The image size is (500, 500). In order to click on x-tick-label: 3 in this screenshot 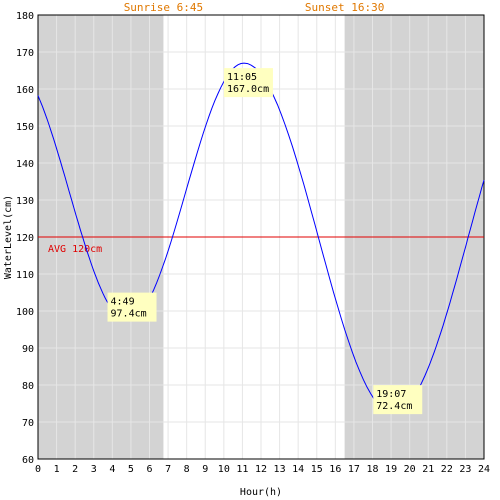, I will do `click(94, 469)`.